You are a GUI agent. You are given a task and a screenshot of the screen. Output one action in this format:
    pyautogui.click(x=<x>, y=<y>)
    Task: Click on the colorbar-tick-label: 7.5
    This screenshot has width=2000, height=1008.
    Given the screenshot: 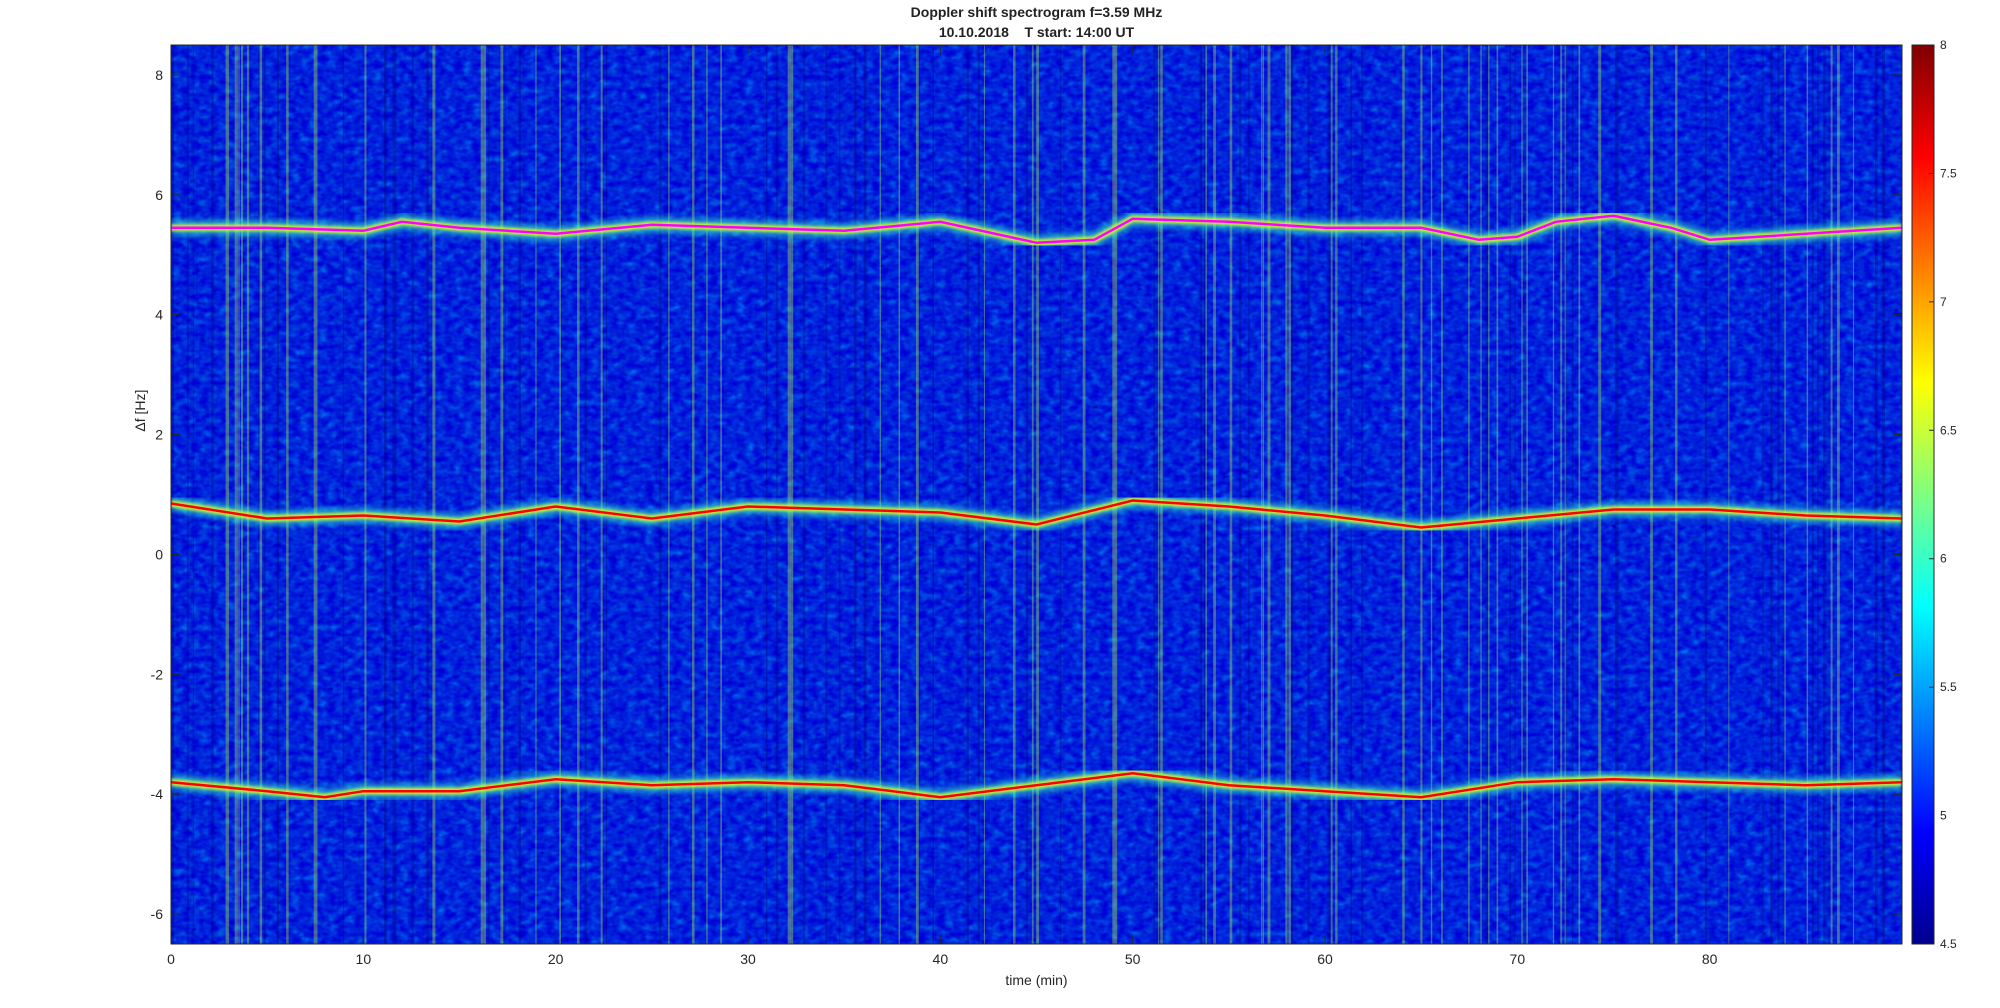 What is the action you would take?
    pyautogui.click(x=1948, y=173)
    